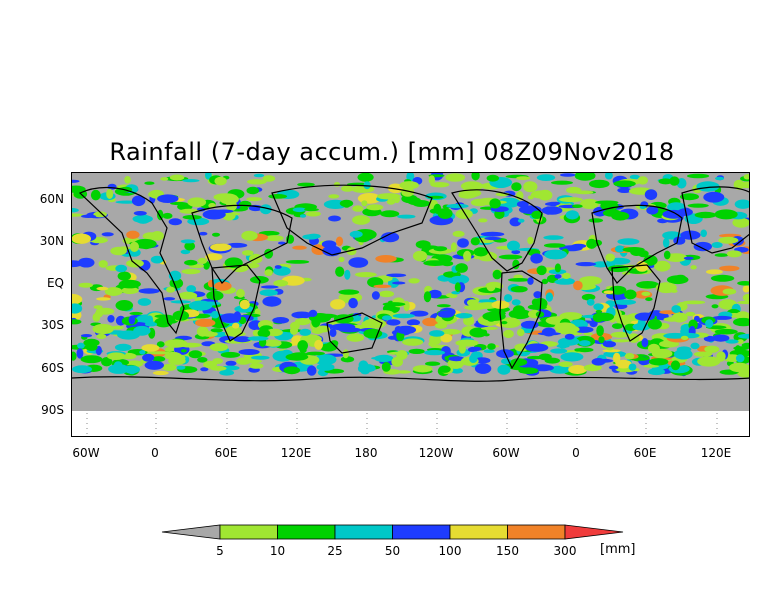  What do you see at coordinates (436, 453) in the screenshot?
I see `lon-label: 120W` at bounding box center [436, 453].